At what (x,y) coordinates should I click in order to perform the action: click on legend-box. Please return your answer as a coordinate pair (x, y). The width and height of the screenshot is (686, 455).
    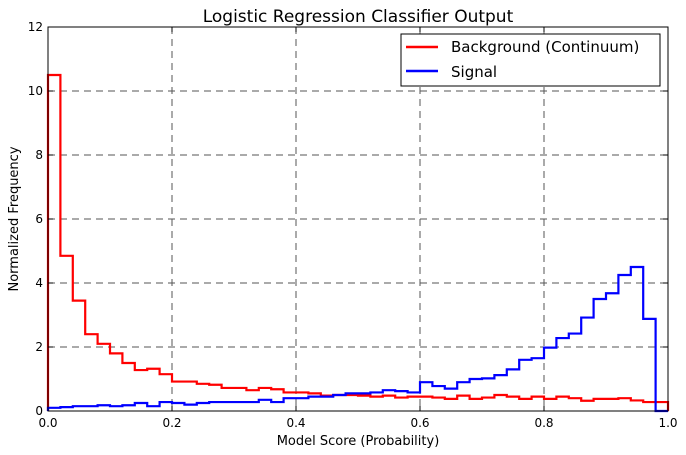
    Looking at the image, I should click on (530, 60).